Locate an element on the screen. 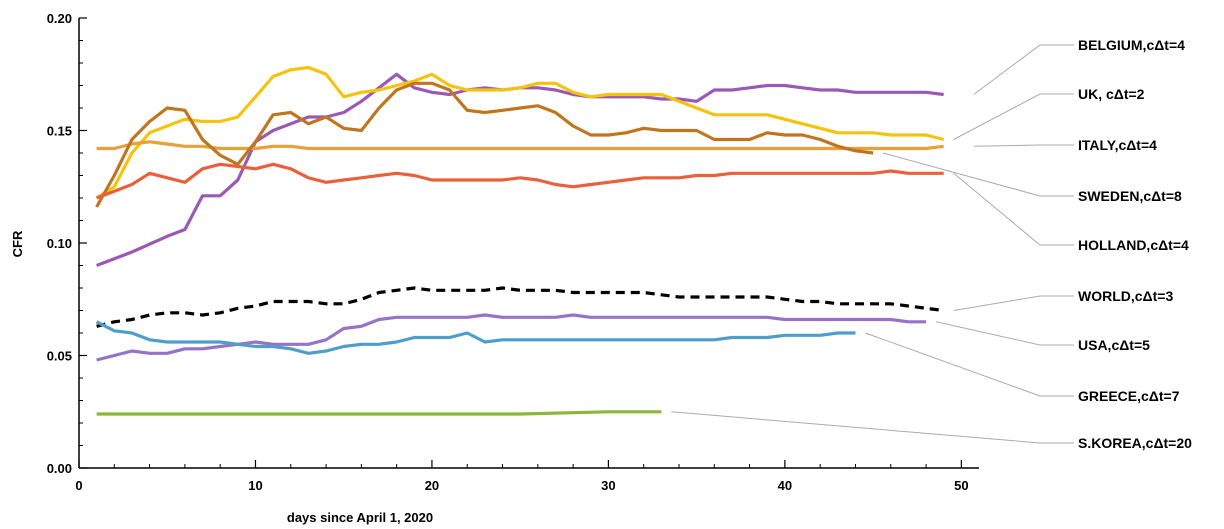 The width and height of the screenshot is (1224, 529). y-tick-label: 0.00 is located at coordinates (59, 468).